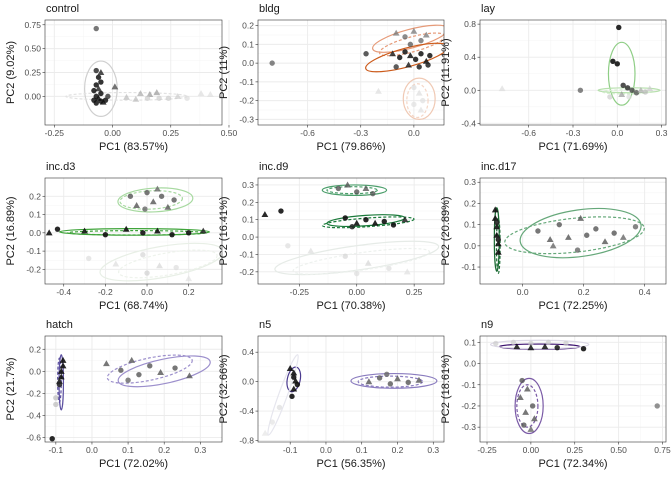 This screenshot has height=480, width=672. I want to click on grid, so click(137, 72).